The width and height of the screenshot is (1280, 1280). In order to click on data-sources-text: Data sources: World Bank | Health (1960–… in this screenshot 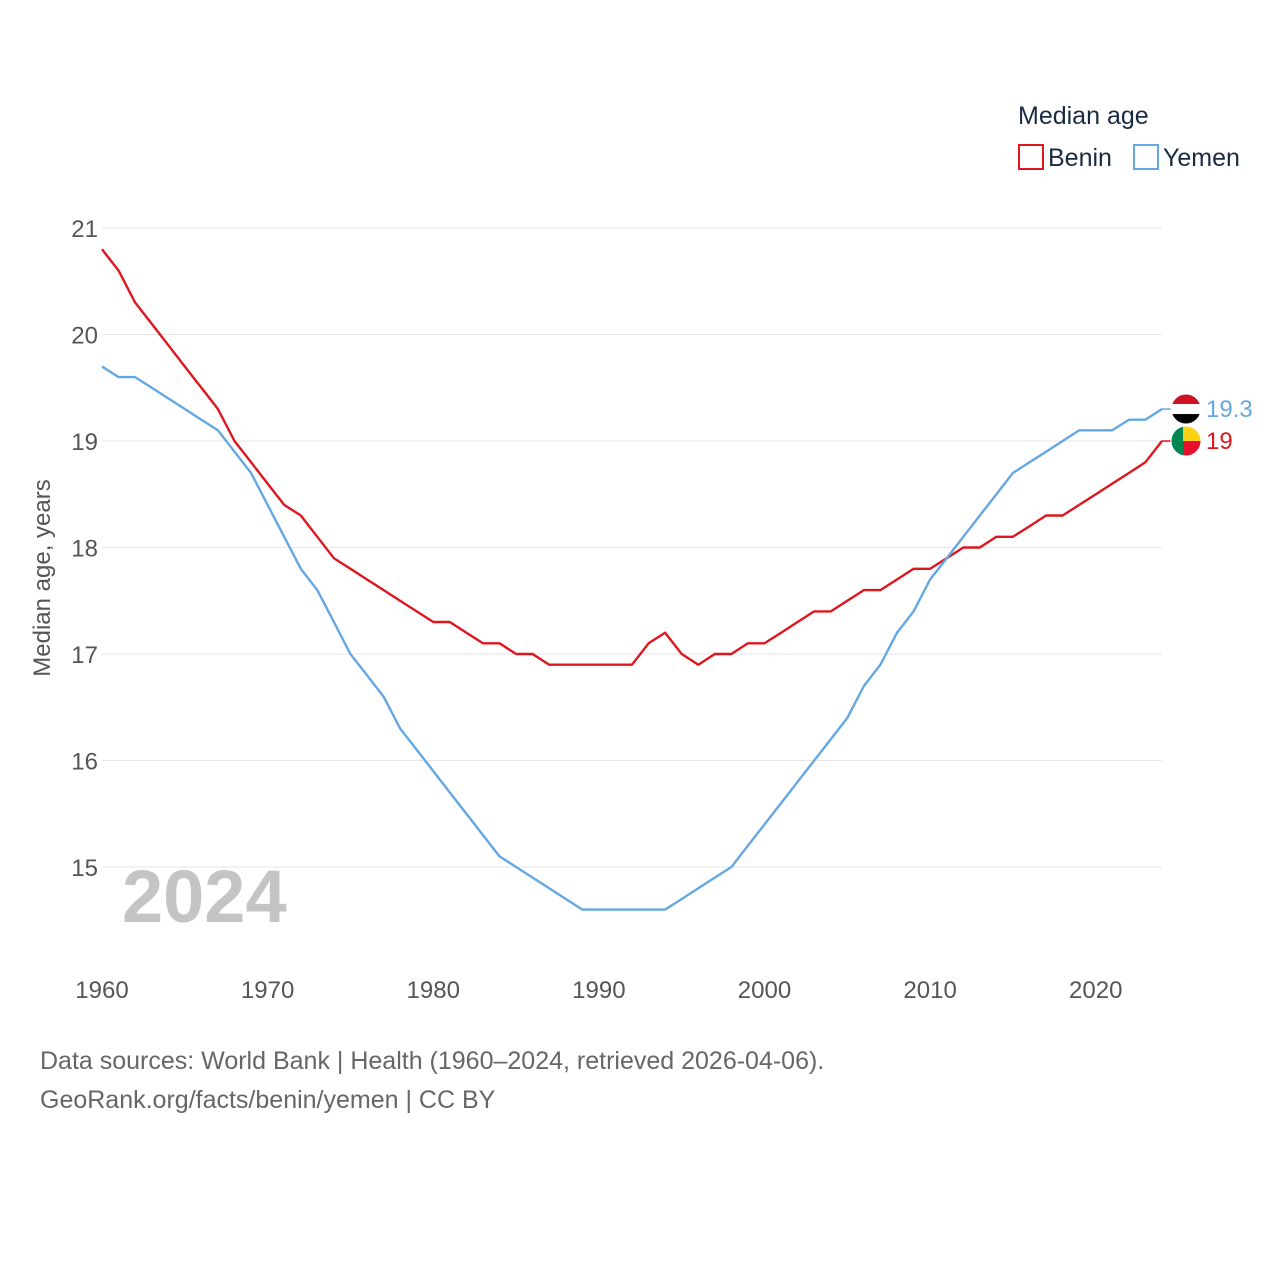, I will do `click(432, 1061)`.